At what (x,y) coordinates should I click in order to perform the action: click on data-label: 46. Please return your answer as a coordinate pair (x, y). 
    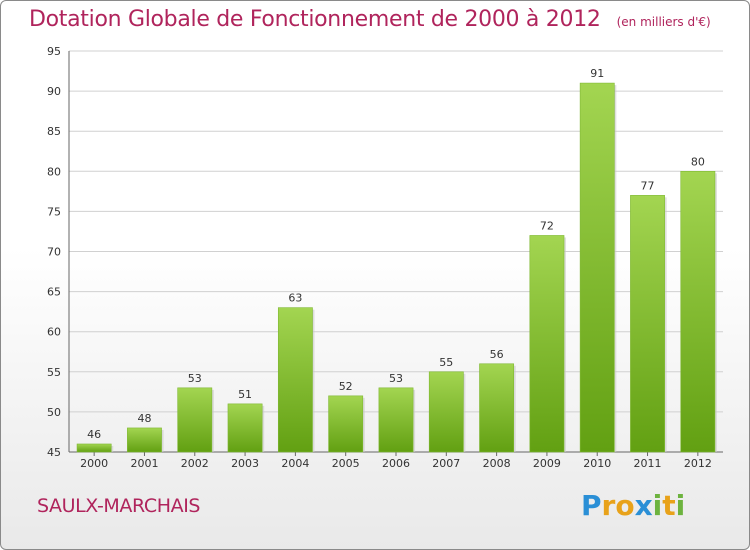
    Looking at the image, I should click on (94, 434).